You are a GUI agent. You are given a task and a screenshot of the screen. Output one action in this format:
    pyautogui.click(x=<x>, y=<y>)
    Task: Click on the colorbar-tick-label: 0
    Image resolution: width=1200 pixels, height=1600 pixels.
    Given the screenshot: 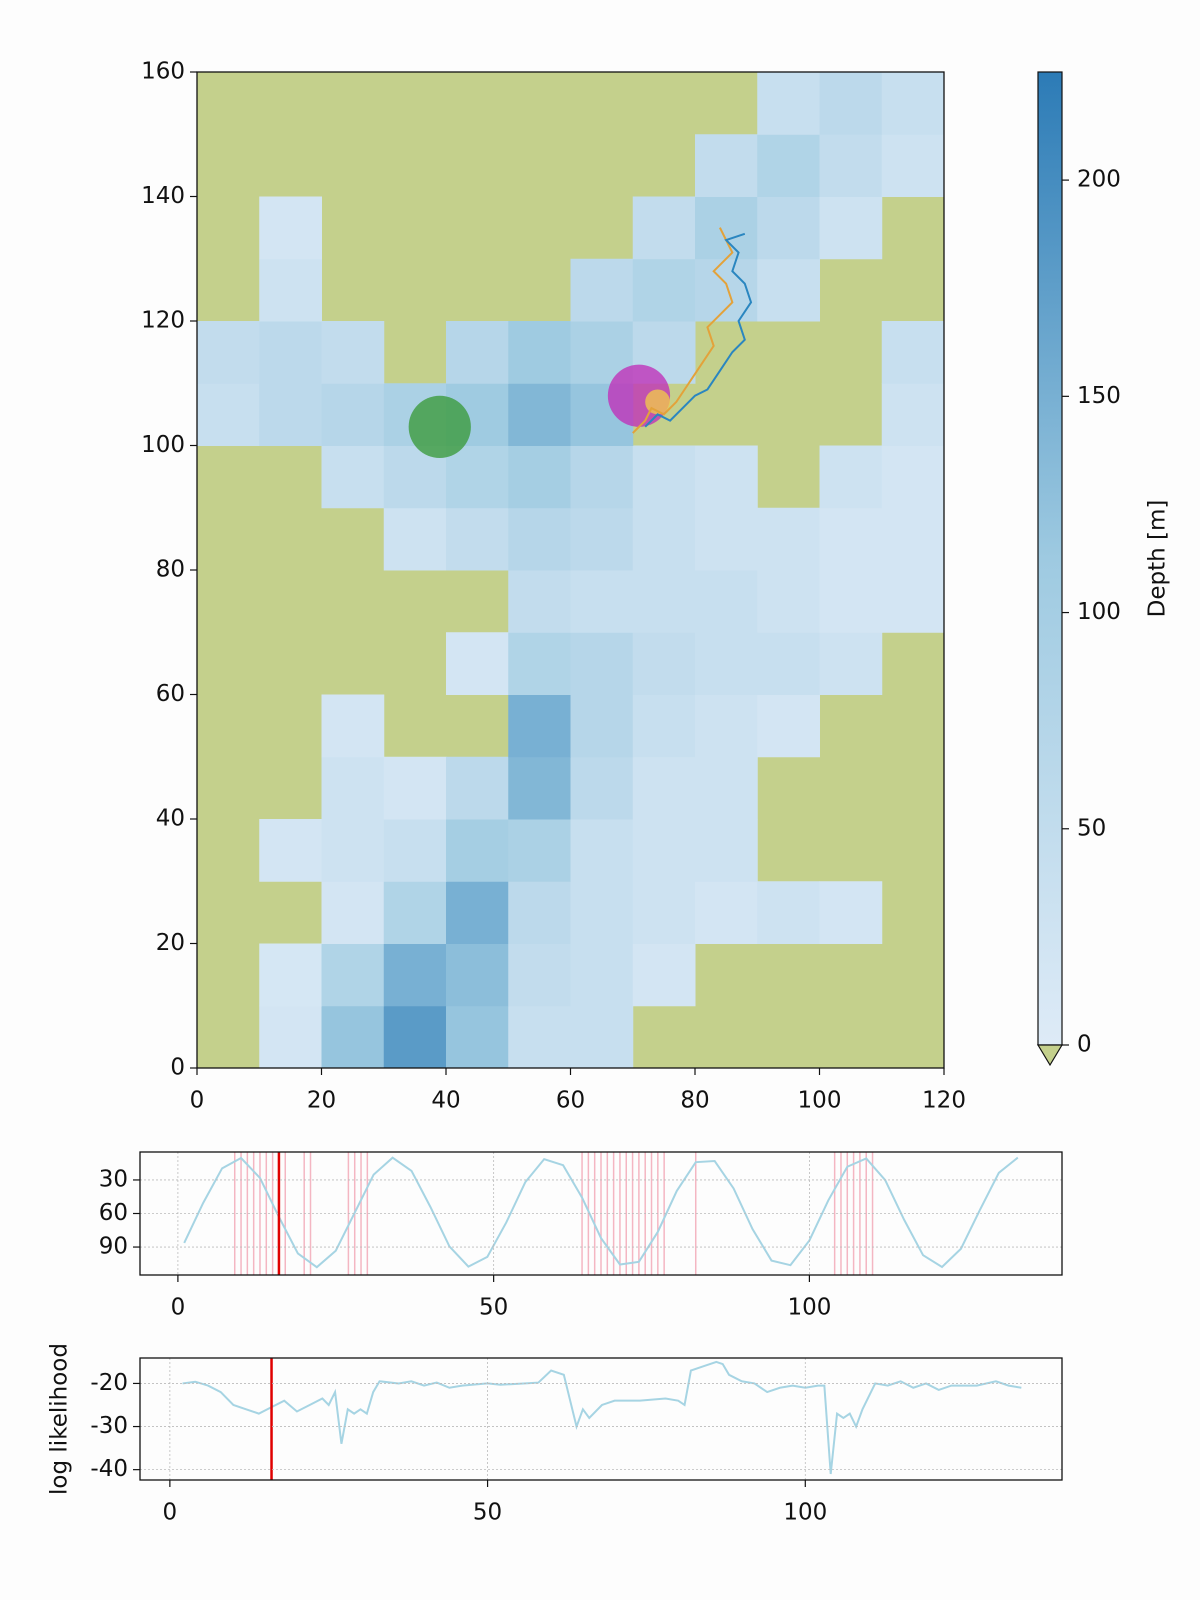 What is the action you would take?
    pyautogui.click(x=1084, y=1045)
    